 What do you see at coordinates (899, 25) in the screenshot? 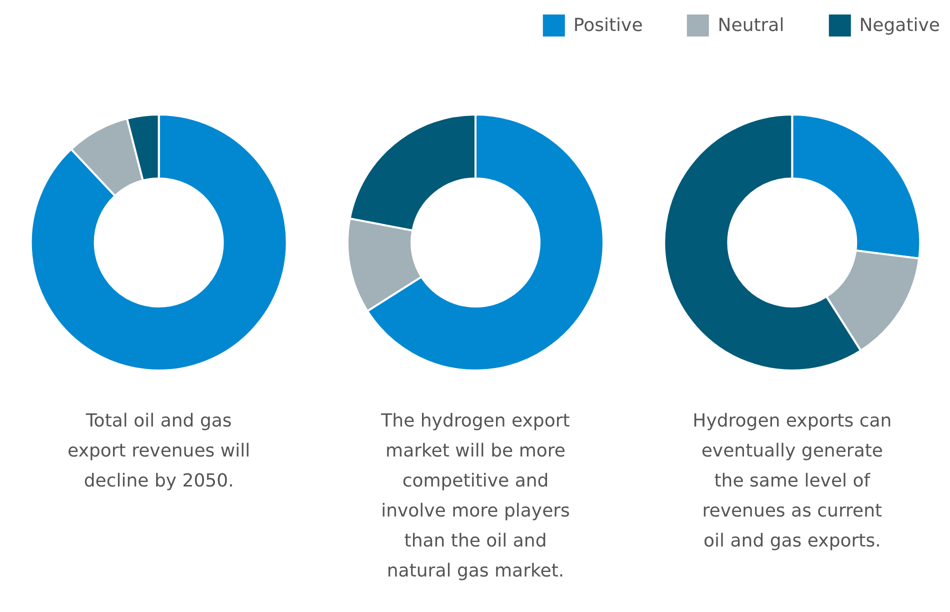
I see `legend-label: Negative` at bounding box center [899, 25].